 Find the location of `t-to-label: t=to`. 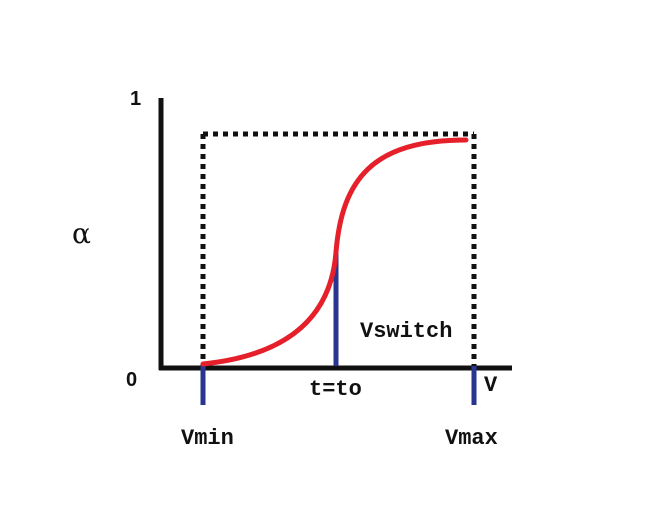

t-to-label: t=to is located at coordinates (335, 389).